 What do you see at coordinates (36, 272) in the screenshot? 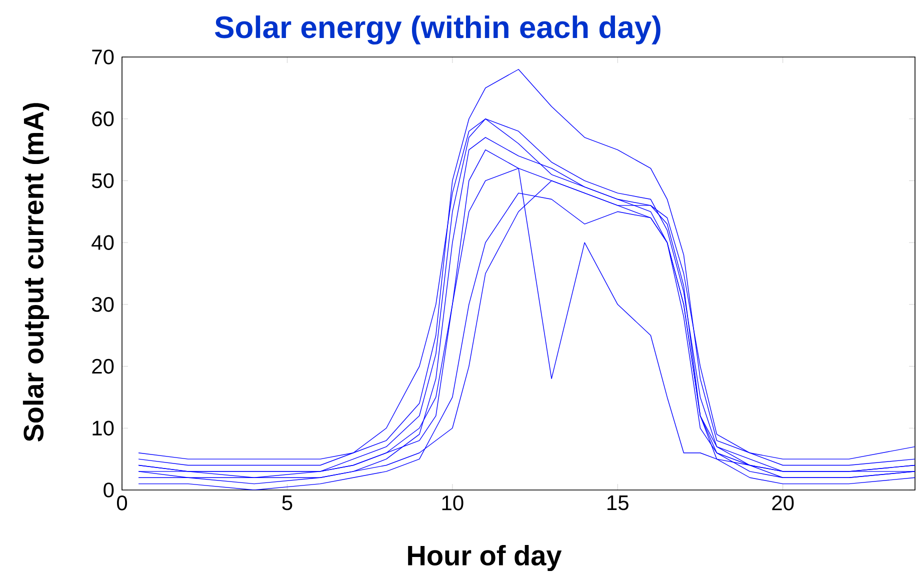
I see `y-axis-title: Solar output current (mA)` at bounding box center [36, 272].